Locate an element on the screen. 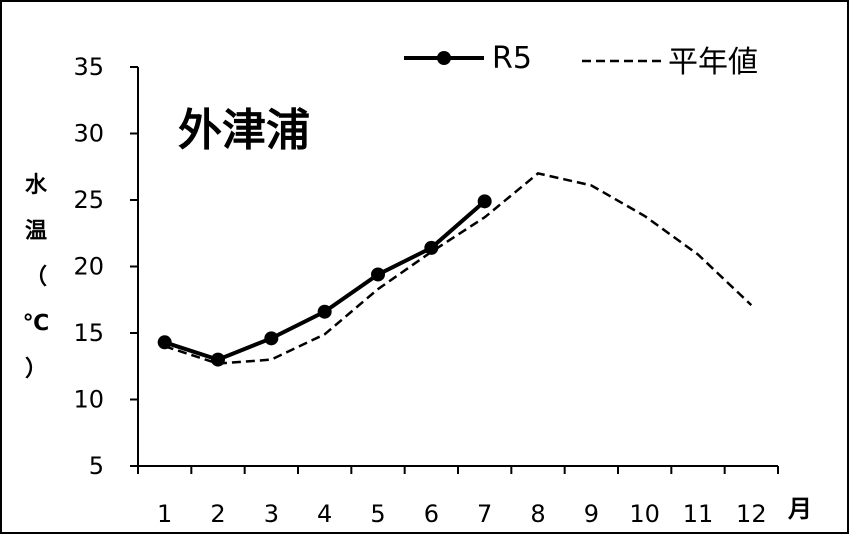  y-axis-label-char: （ is located at coordinates (36, 277).